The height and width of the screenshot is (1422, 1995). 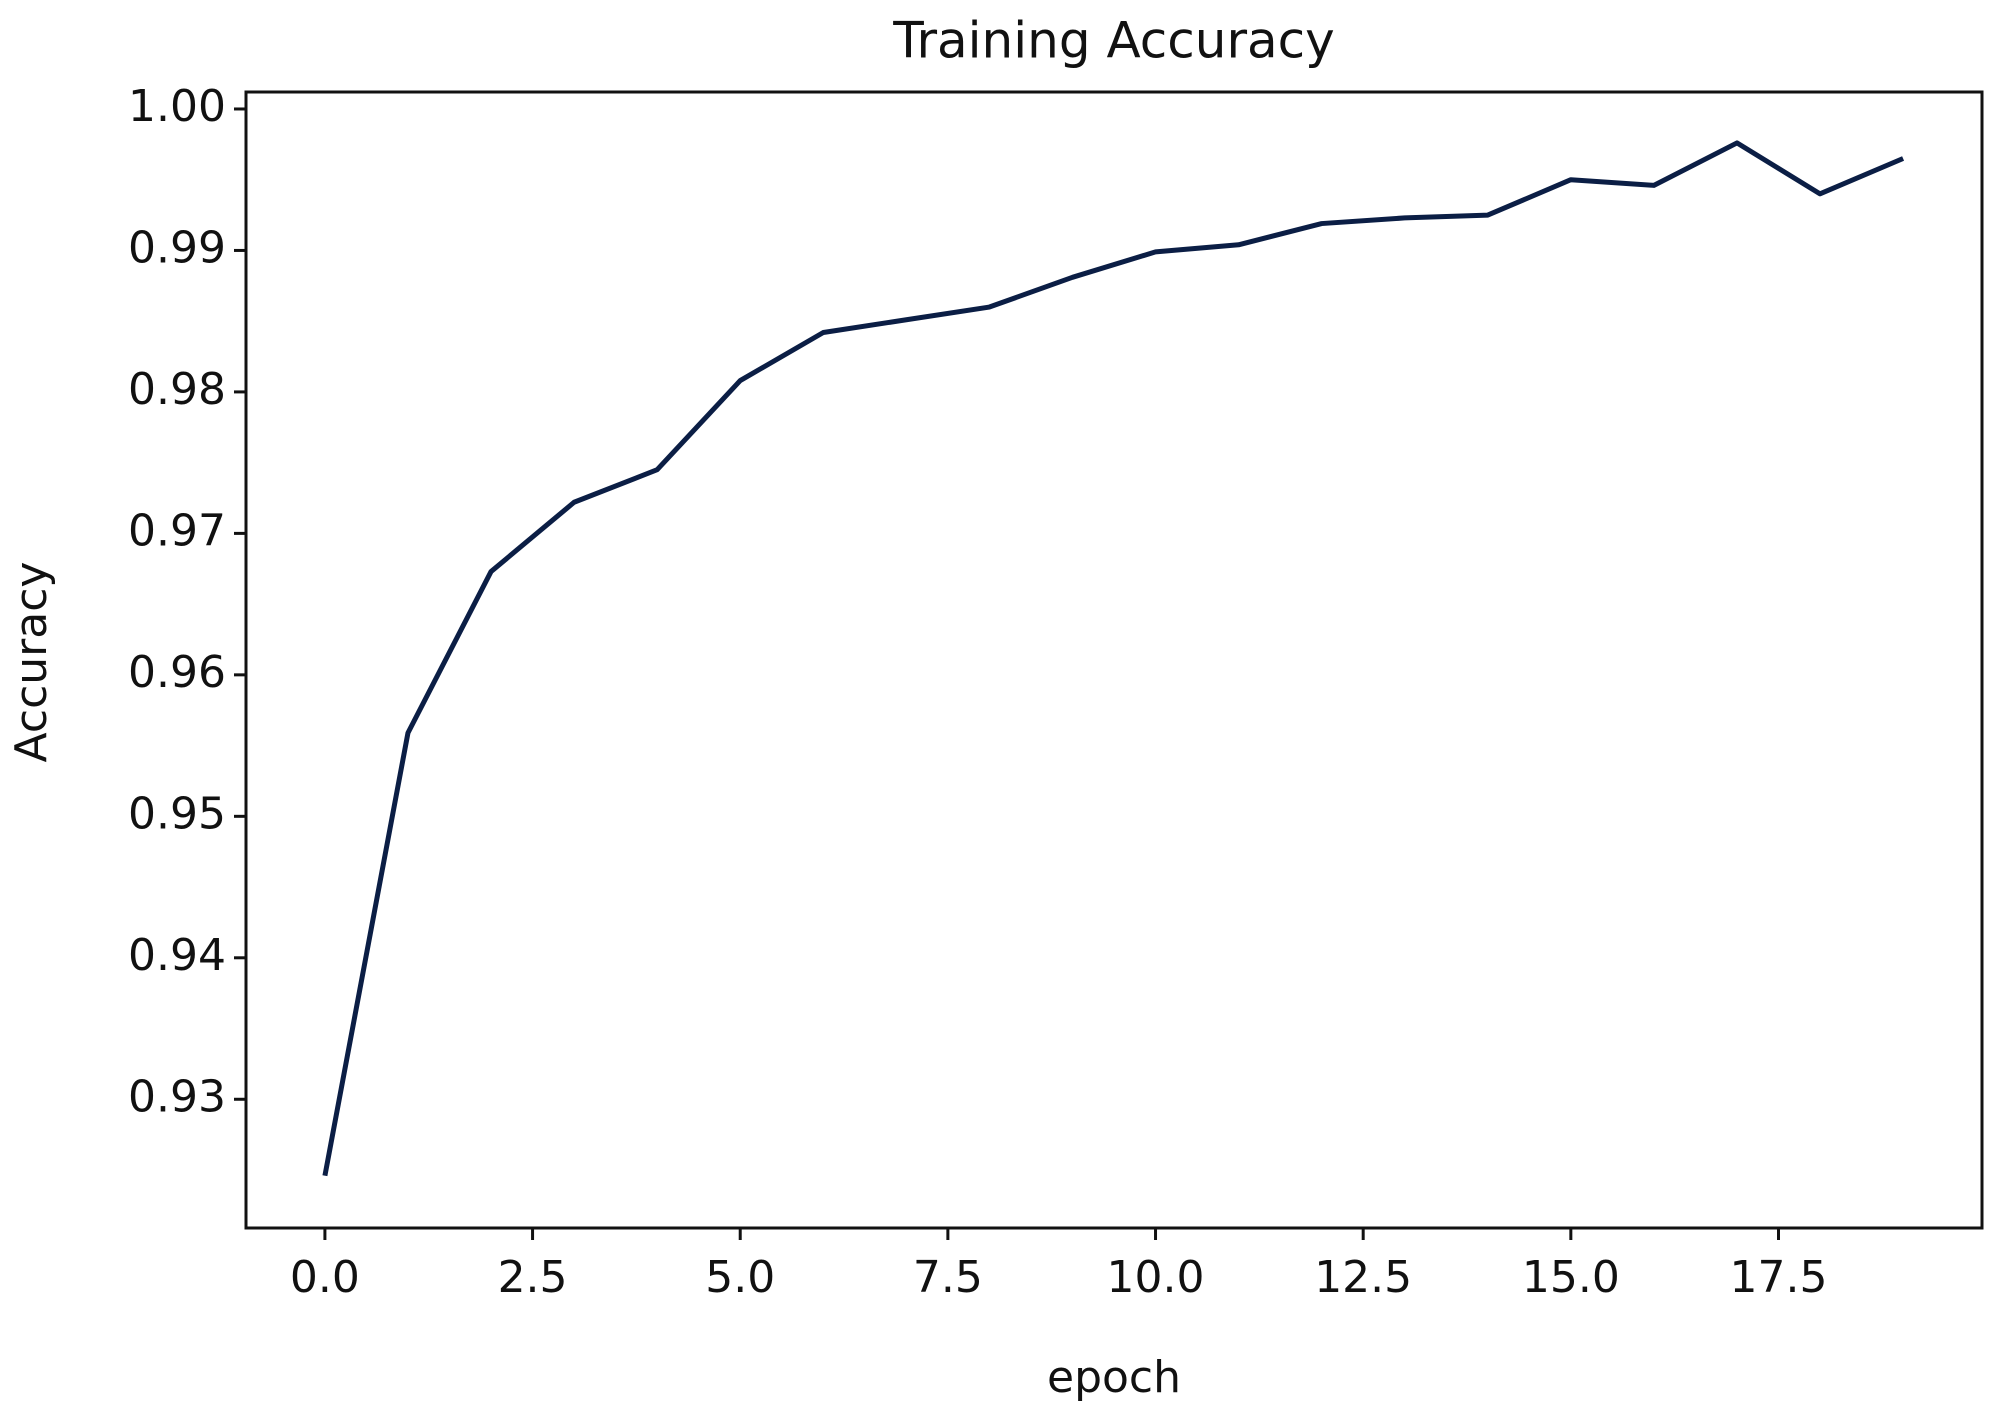 What do you see at coordinates (177, 389) in the screenshot?
I see `y-tick-label: 0.98` at bounding box center [177, 389].